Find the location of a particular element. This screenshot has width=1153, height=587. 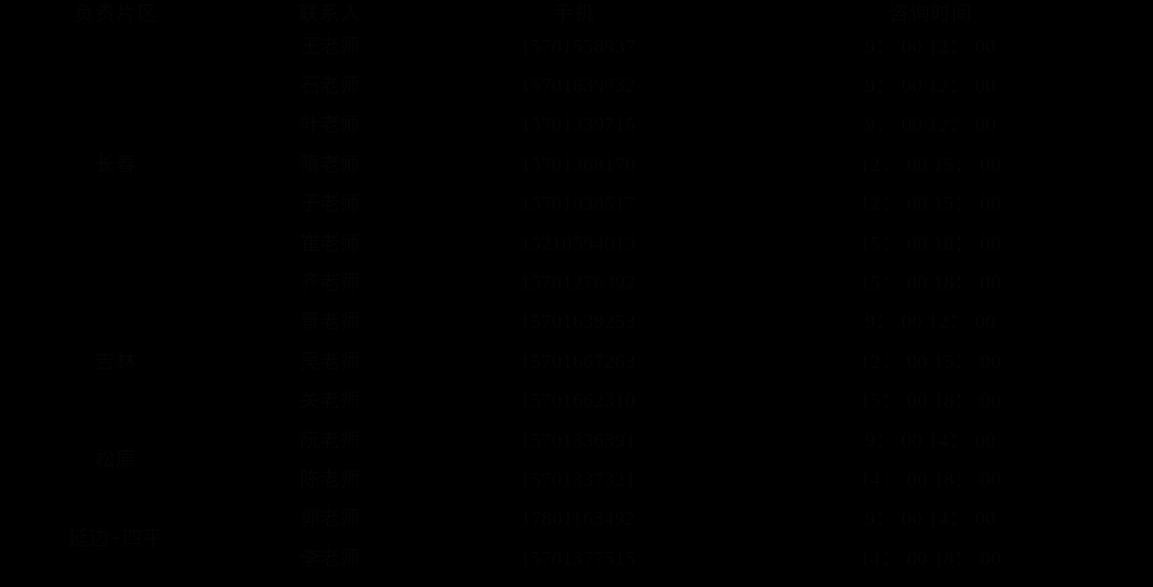

table-header-row: 负责片区 联系人 手机 咨询时间 is located at coordinates (576, 13).